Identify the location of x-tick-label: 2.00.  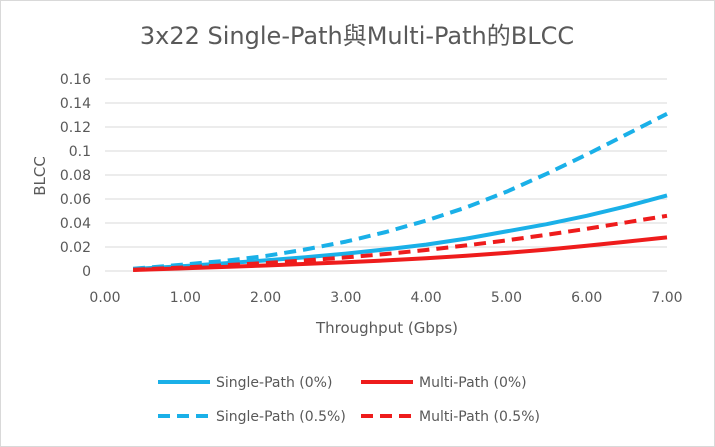
(265, 298).